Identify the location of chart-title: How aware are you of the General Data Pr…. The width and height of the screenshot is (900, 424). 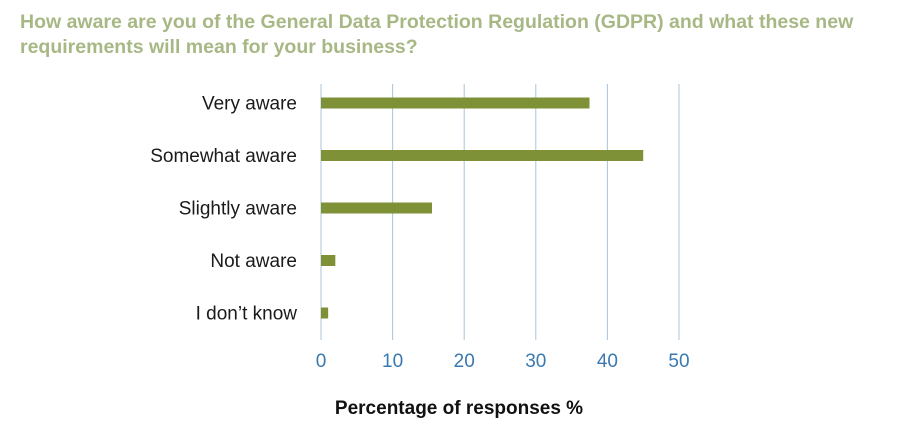
(437, 34).